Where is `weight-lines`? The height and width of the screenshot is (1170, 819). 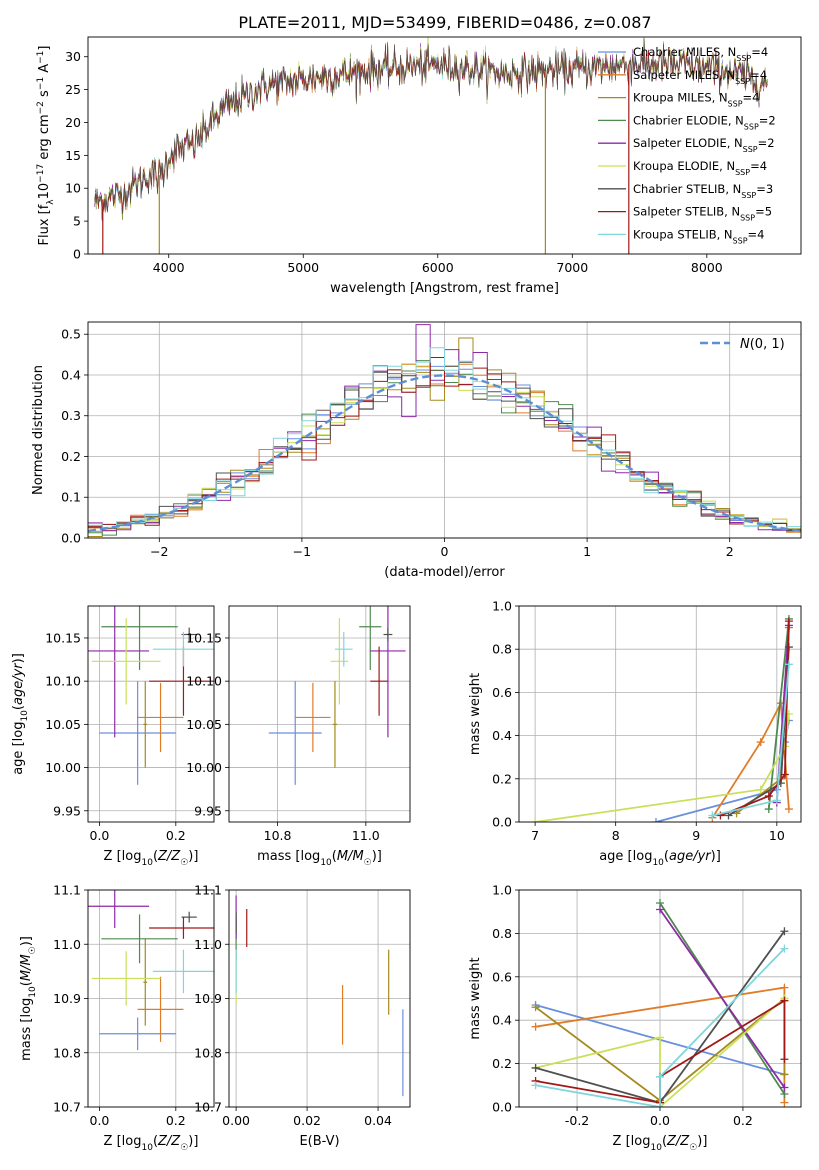 weight-lines is located at coordinates (662, 718).